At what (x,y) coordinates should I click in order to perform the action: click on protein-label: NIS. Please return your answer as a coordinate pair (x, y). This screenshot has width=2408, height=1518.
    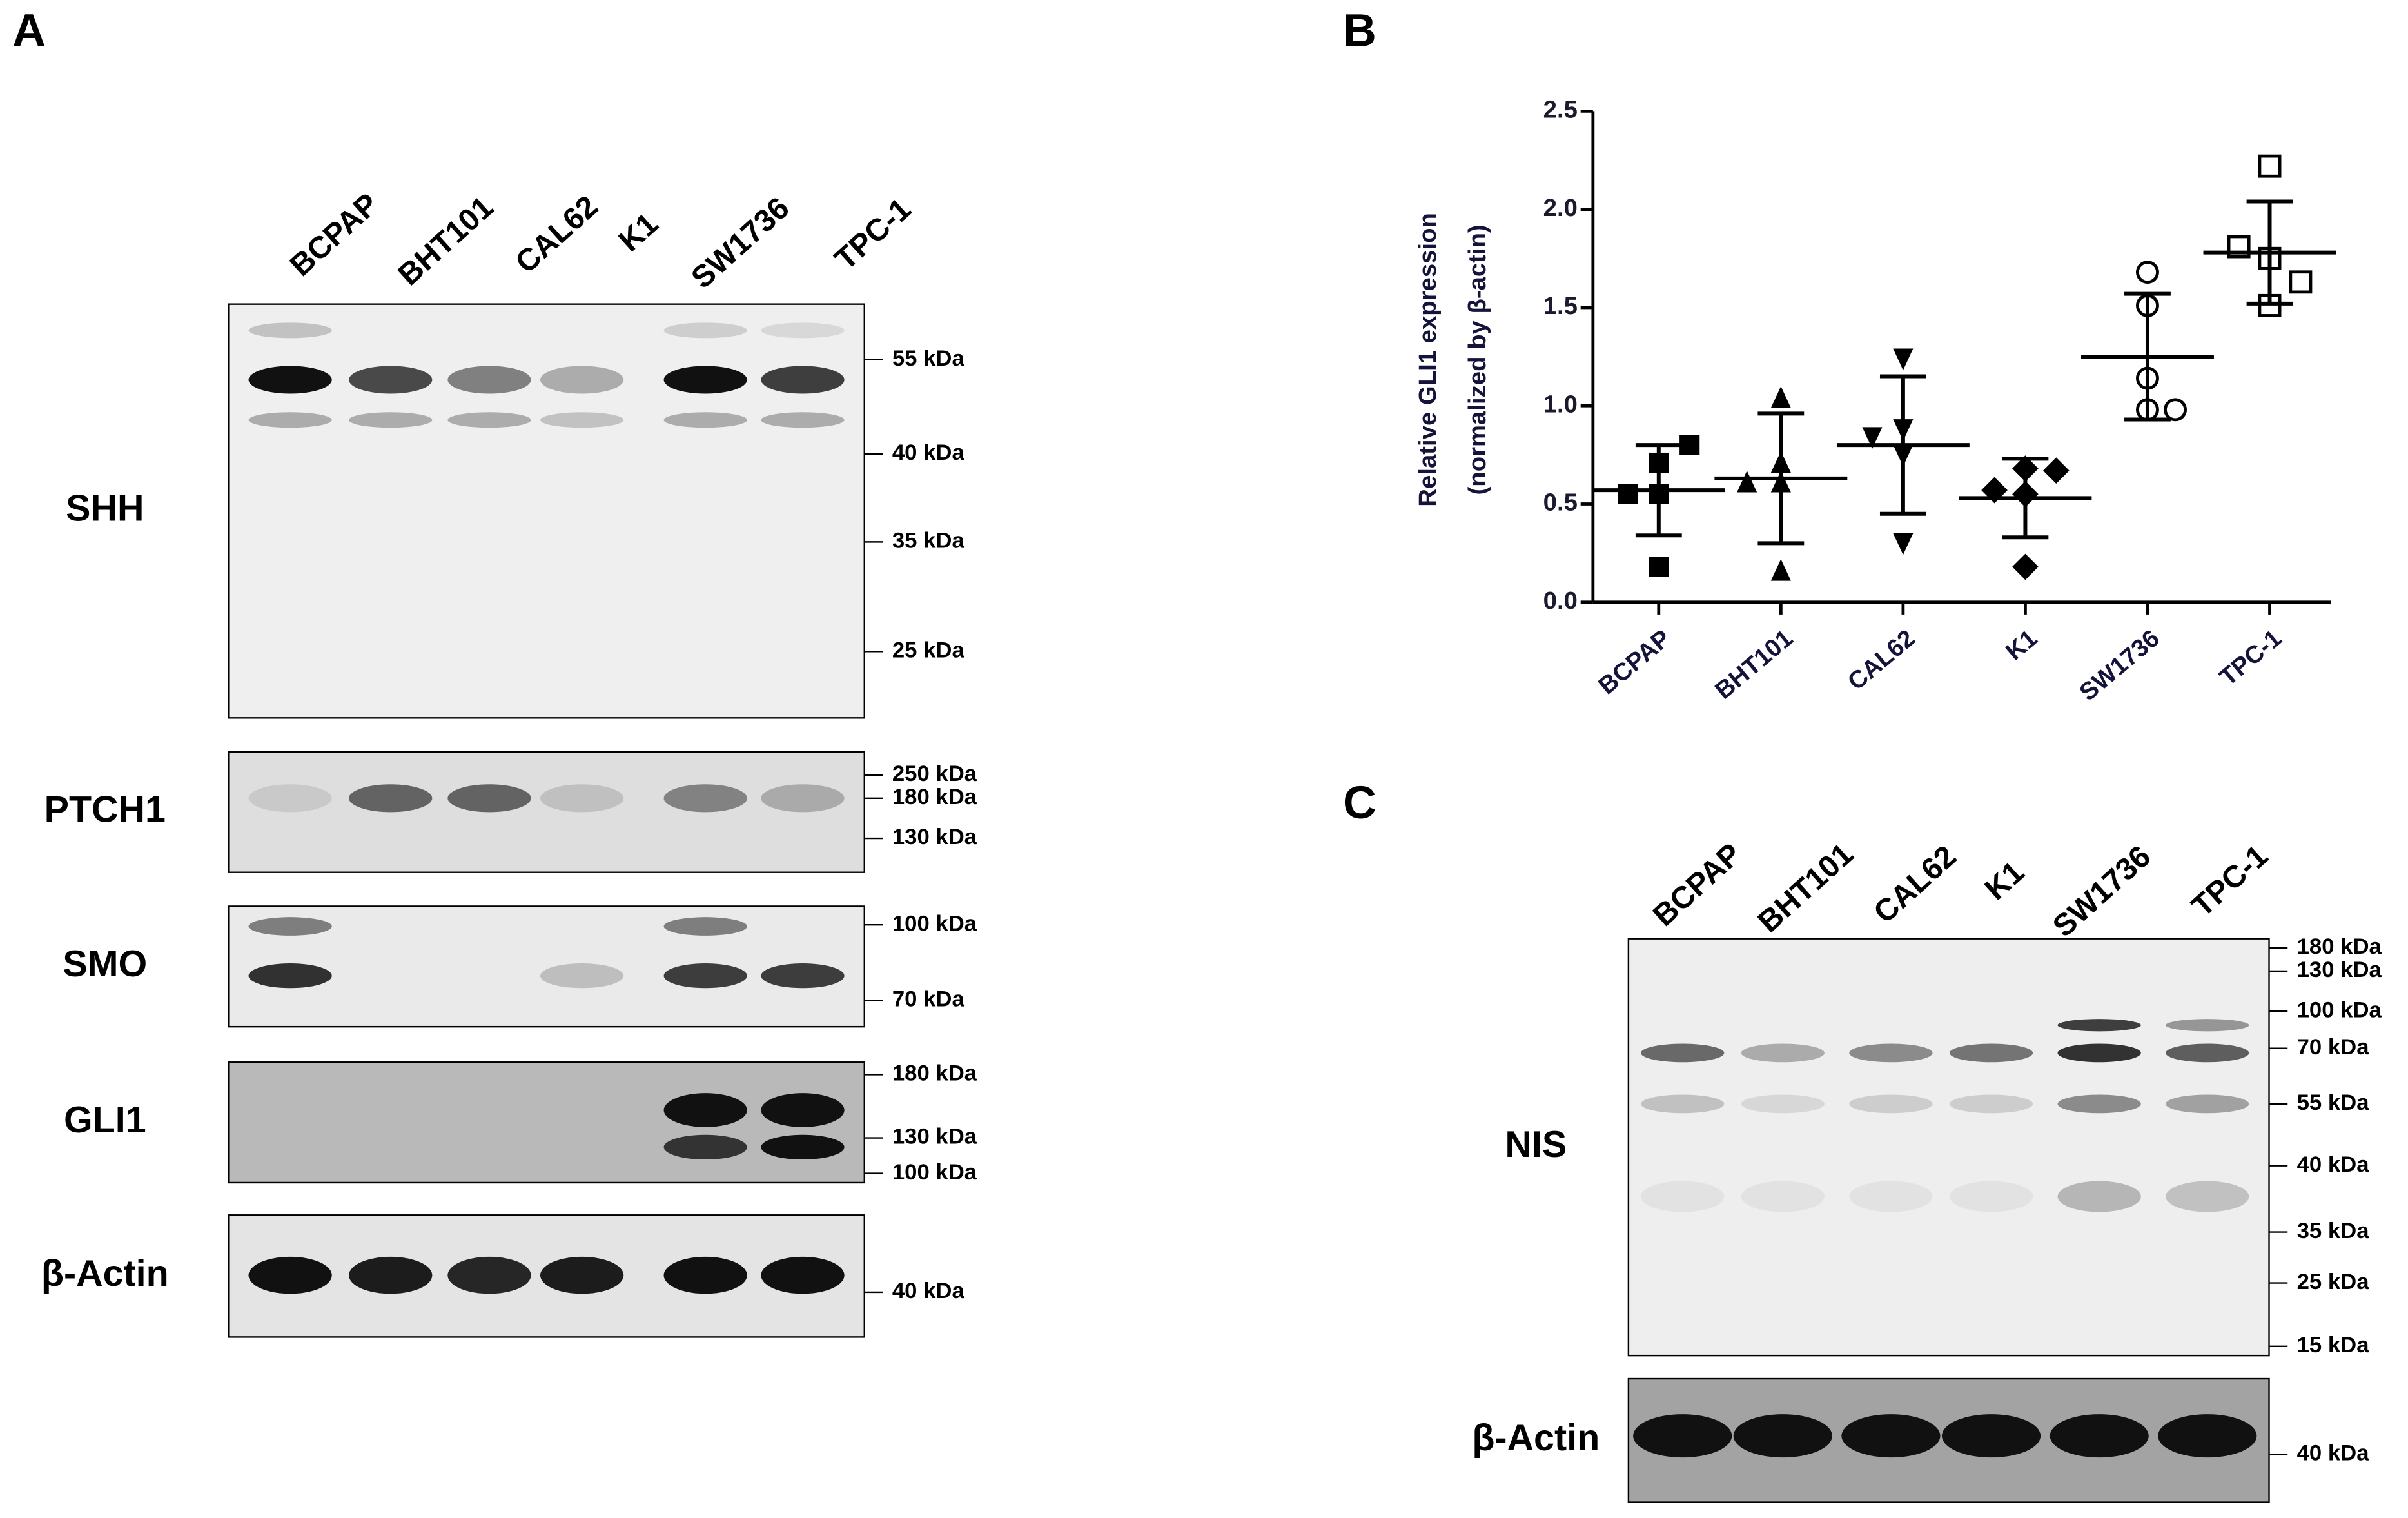
    Looking at the image, I should click on (1536, 1144).